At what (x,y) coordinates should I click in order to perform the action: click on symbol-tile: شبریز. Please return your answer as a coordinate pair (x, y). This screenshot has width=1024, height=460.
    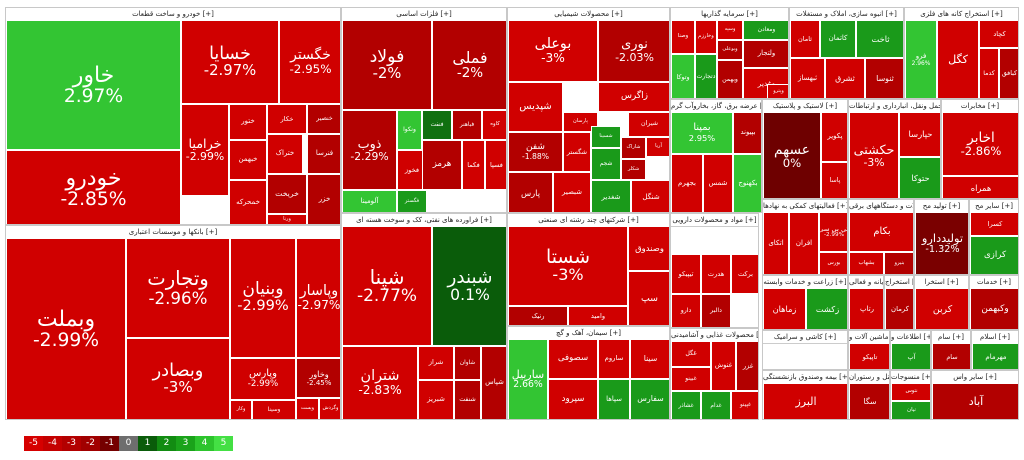
    Looking at the image, I should click on (436, 399).